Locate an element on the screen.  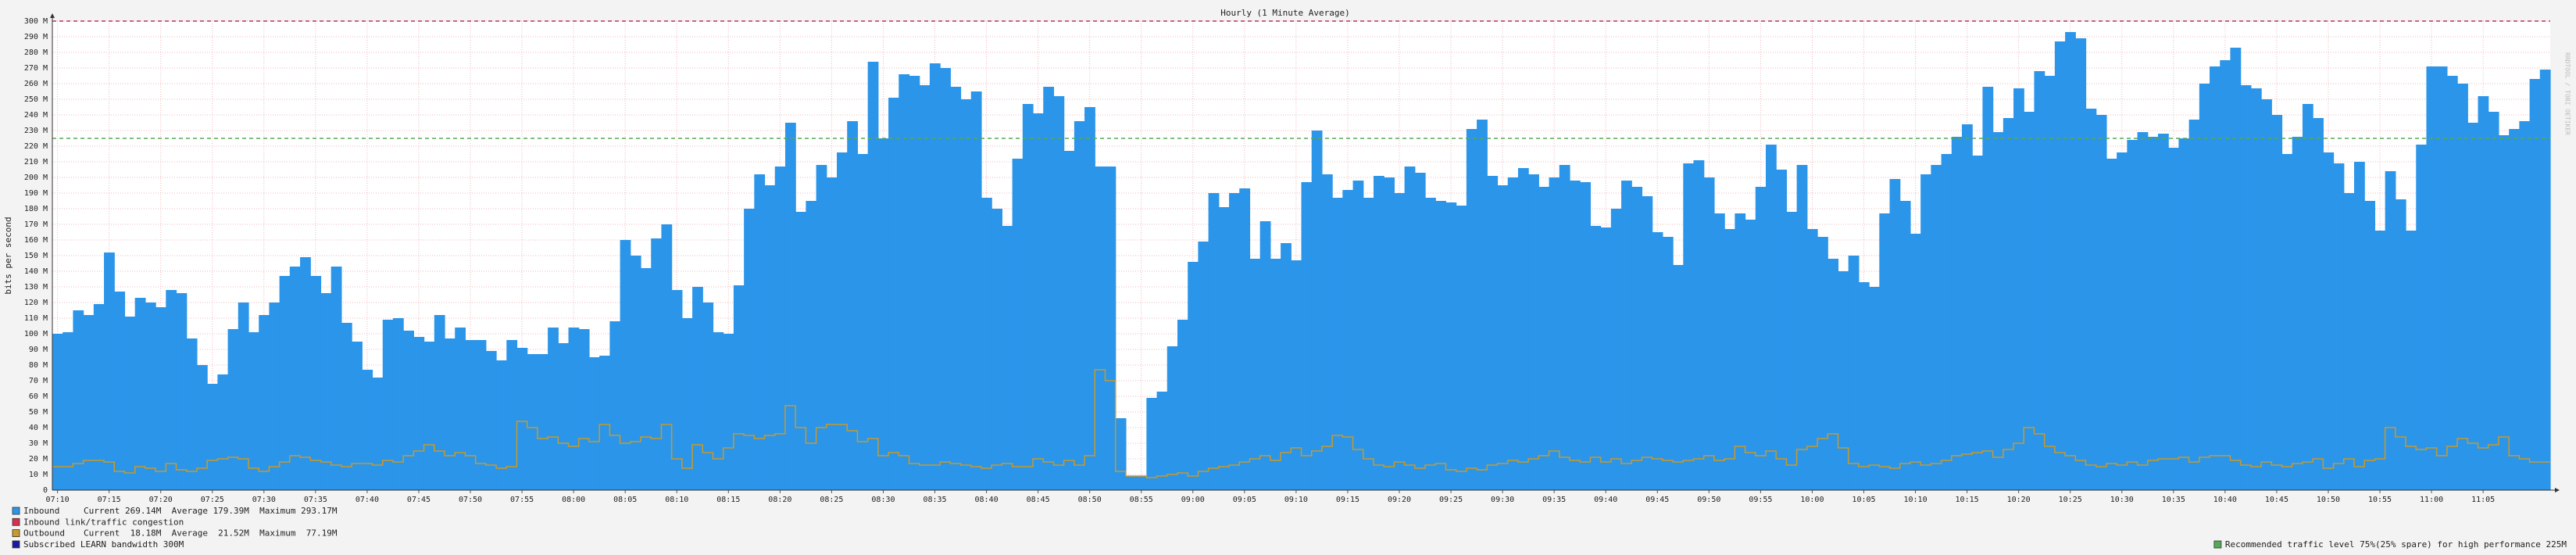
x-tick-label: 07:35 is located at coordinates (316, 500).